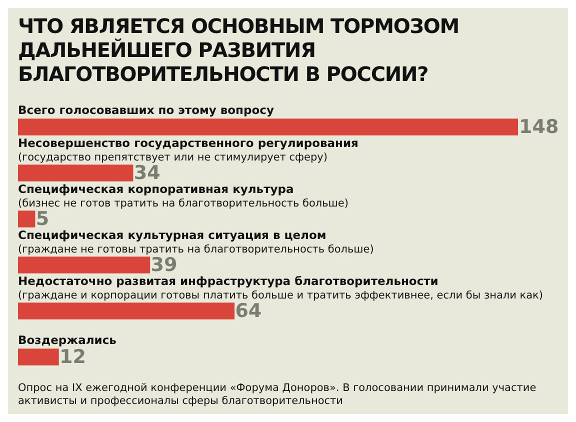 This screenshot has width=576, height=422. What do you see at coordinates (196, 242) in the screenshot?
I see `y-tick-label: Специфическая культурная ситуация в целом (граждане не готовы тратить на благотворительность больше)` at bounding box center [196, 242].